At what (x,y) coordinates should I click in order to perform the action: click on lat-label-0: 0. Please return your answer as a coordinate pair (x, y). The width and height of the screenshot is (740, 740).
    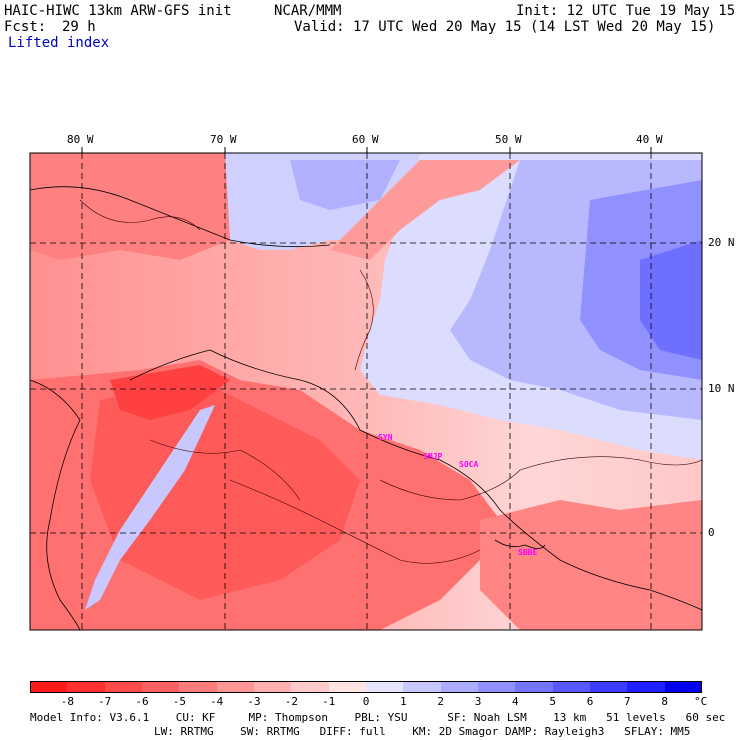
    Looking at the image, I should click on (711, 532).